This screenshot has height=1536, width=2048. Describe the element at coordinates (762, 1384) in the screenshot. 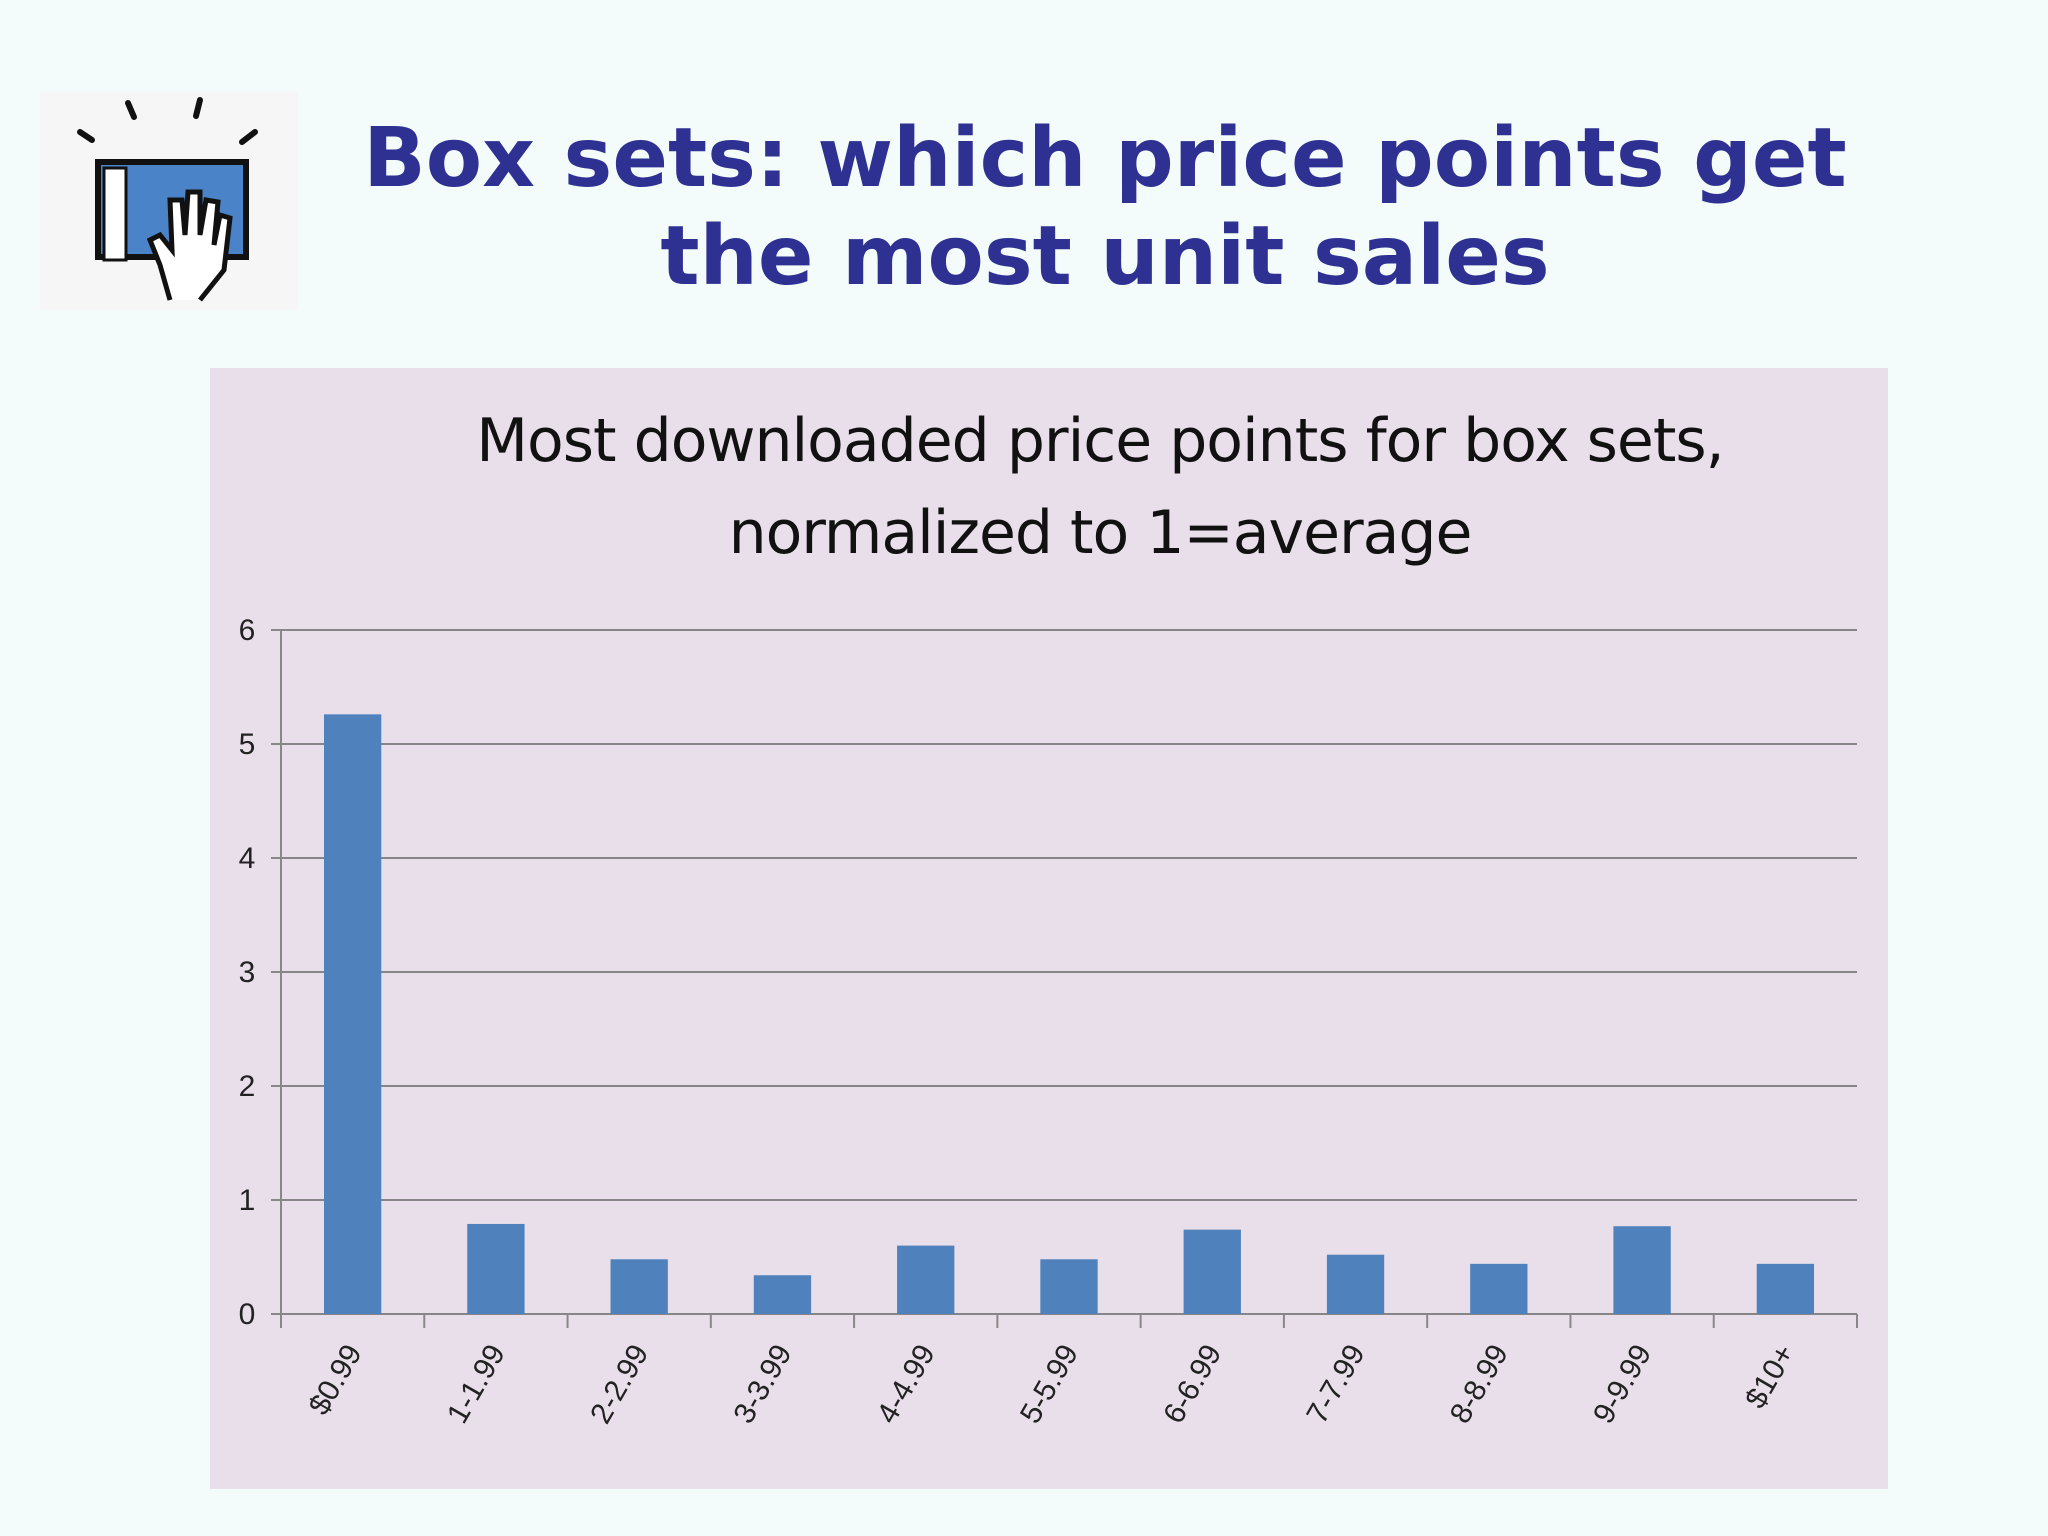

I see `x-tick-label: 3-3.99` at that location.